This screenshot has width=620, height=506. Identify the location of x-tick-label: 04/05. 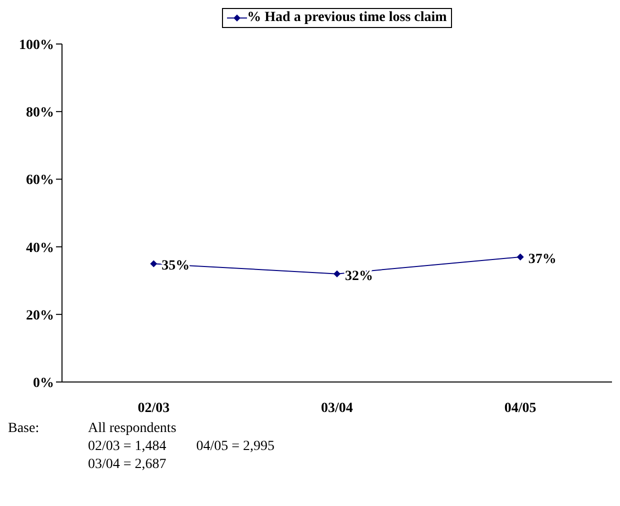
(520, 408).